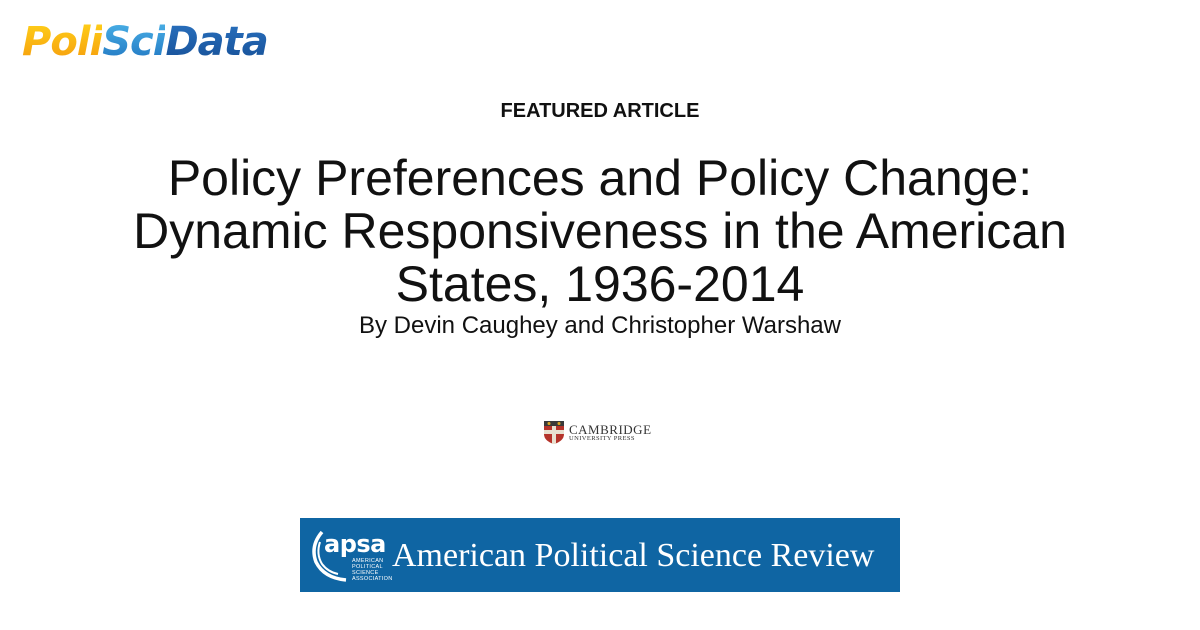  What do you see at coordinates (600, 284) in the screenshot?
I see `title-line: States, 1936-2014` at bounding box center [600, 284].